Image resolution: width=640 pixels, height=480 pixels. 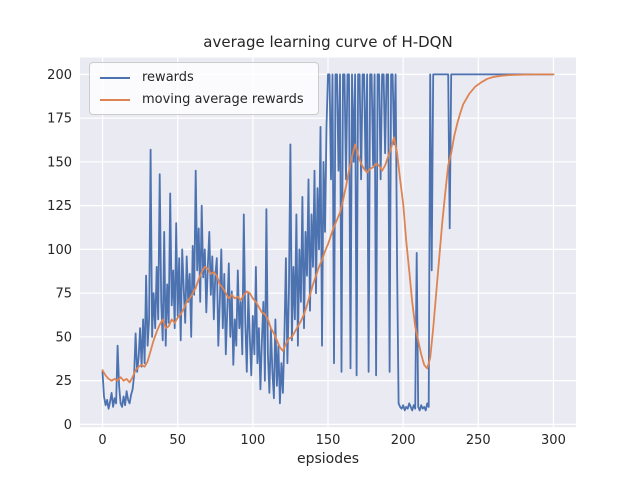 What do you see at coordinates (403, 440) in the screenshot?
I see `x-tick-label-200: 200` at bounding box center [403, 440].